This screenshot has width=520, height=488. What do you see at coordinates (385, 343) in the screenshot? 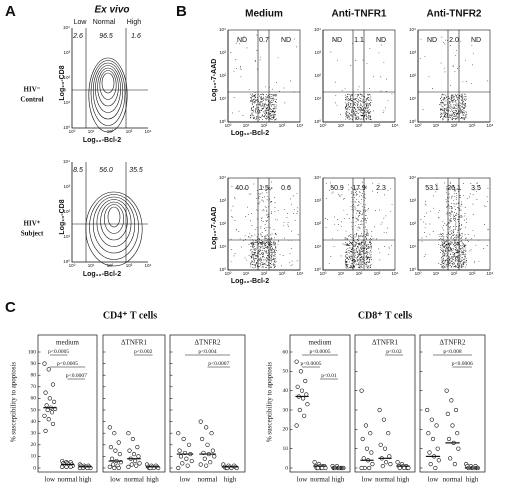
I see `chart-title: ΔTNFR1` at bounding box center [385, 343].